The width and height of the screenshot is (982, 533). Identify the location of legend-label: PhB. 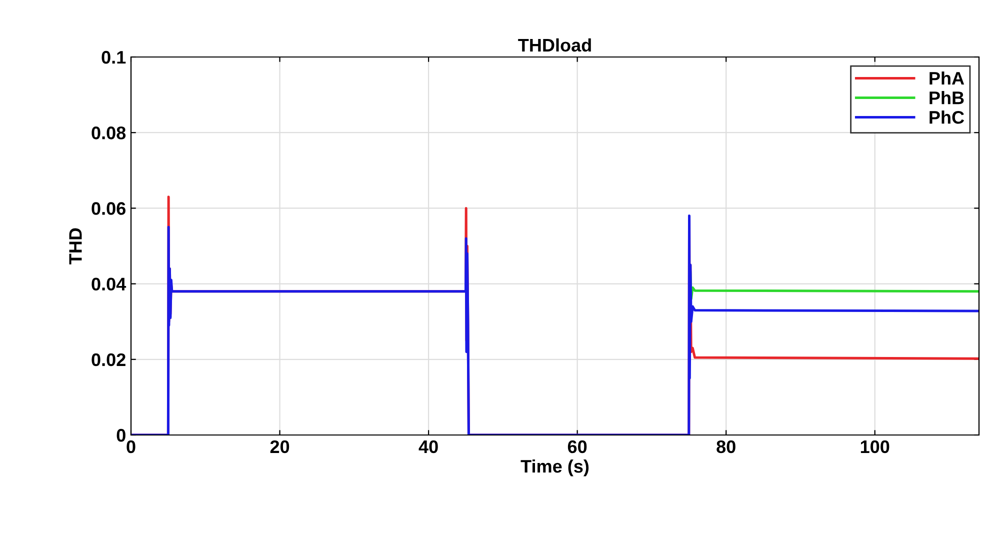
(947, 97).